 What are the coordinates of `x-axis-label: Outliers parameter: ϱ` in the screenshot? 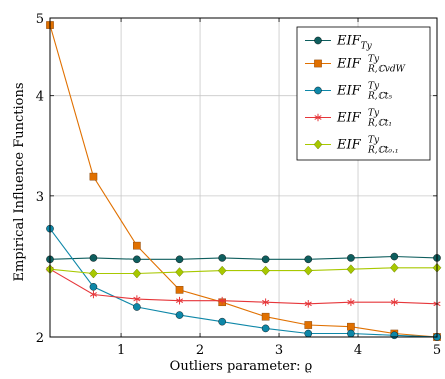 It's located at (241, 366).